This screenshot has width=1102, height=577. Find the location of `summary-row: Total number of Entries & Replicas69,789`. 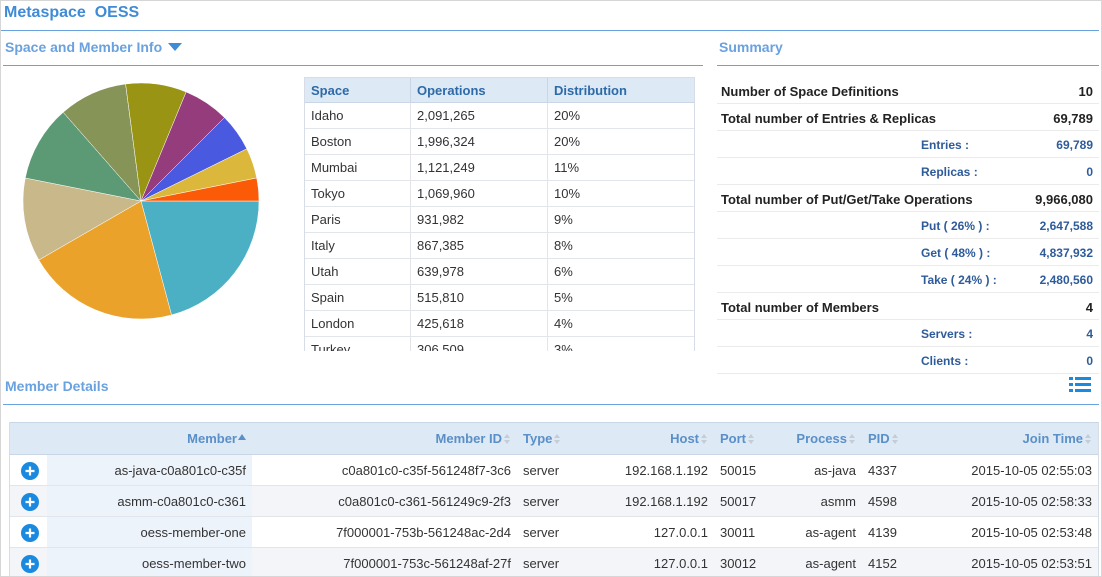

summary-row: Total number of Entries & Replicas69,789 is located at coordinates (908, 117).